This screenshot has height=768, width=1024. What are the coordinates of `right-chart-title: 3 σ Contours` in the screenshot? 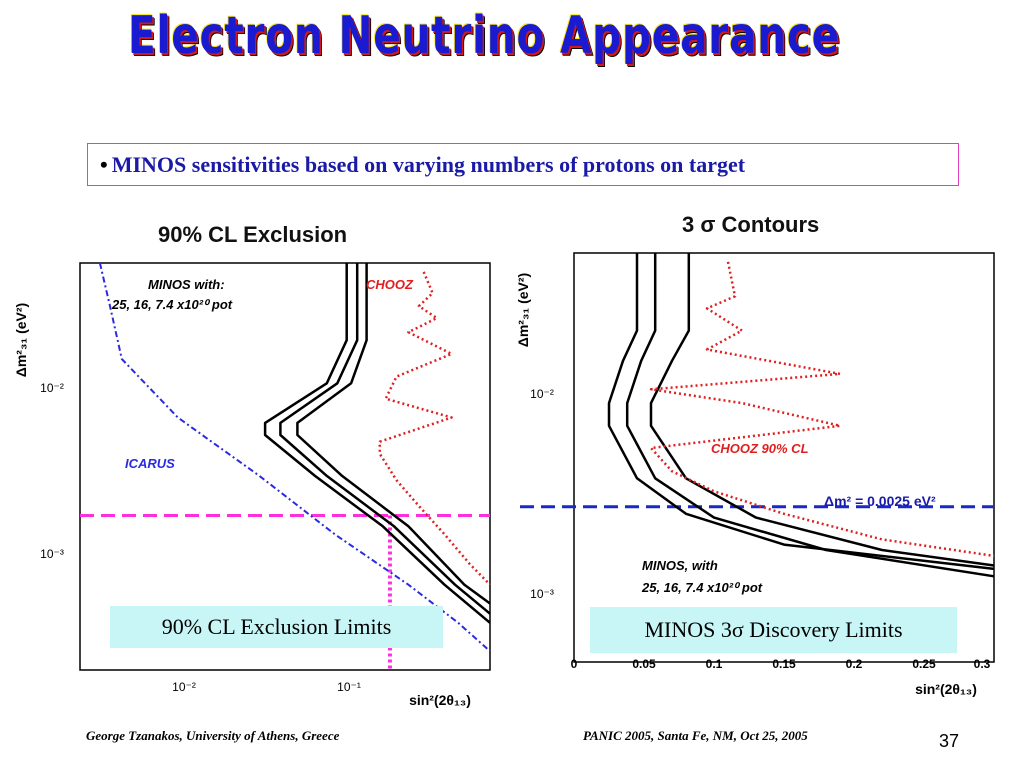 It's located at (751, 224).